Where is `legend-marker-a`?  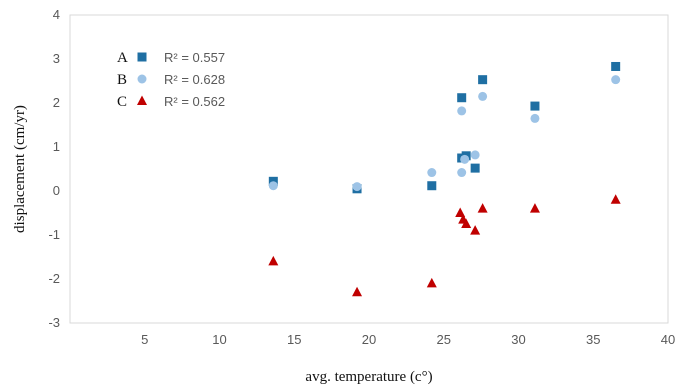 legend-marker-a is located at coordinates (142, 57).